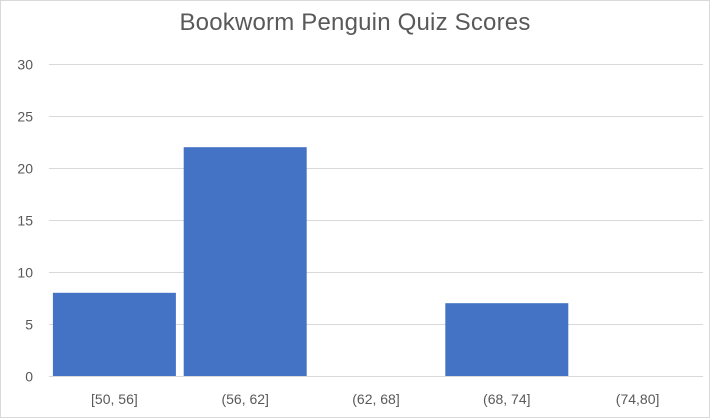 The image size is (710, 418). What do you see at coordinates (25, 65) in the screenshot?
I see `y-tick-label: 30` at bounding box center [25, 65].